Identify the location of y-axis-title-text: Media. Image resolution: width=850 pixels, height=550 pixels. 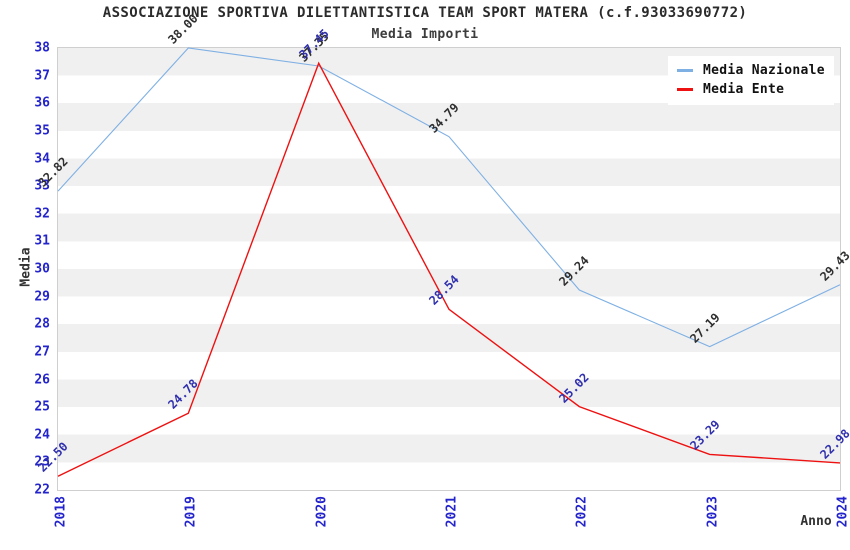
(26, 267).